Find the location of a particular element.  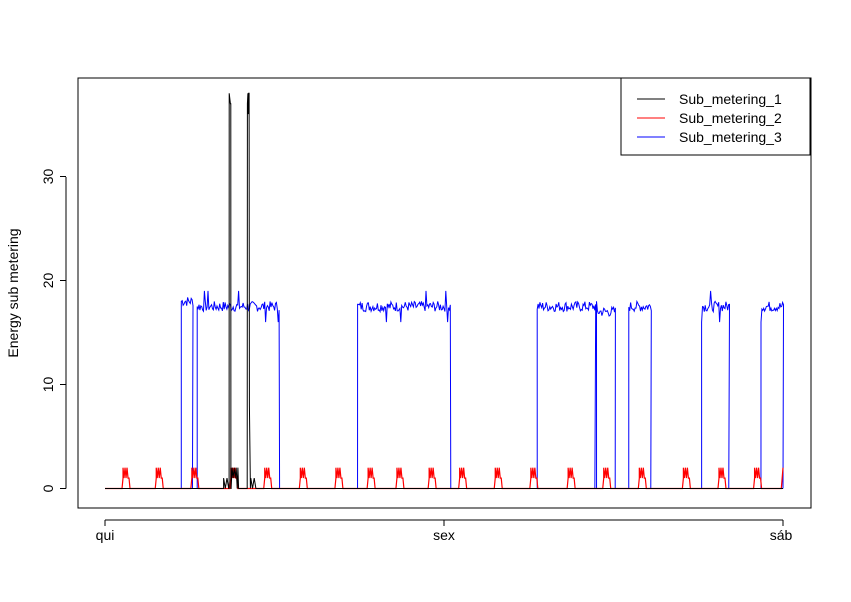

y-tick-label-10: 10 is located at coordinates (48, 385).